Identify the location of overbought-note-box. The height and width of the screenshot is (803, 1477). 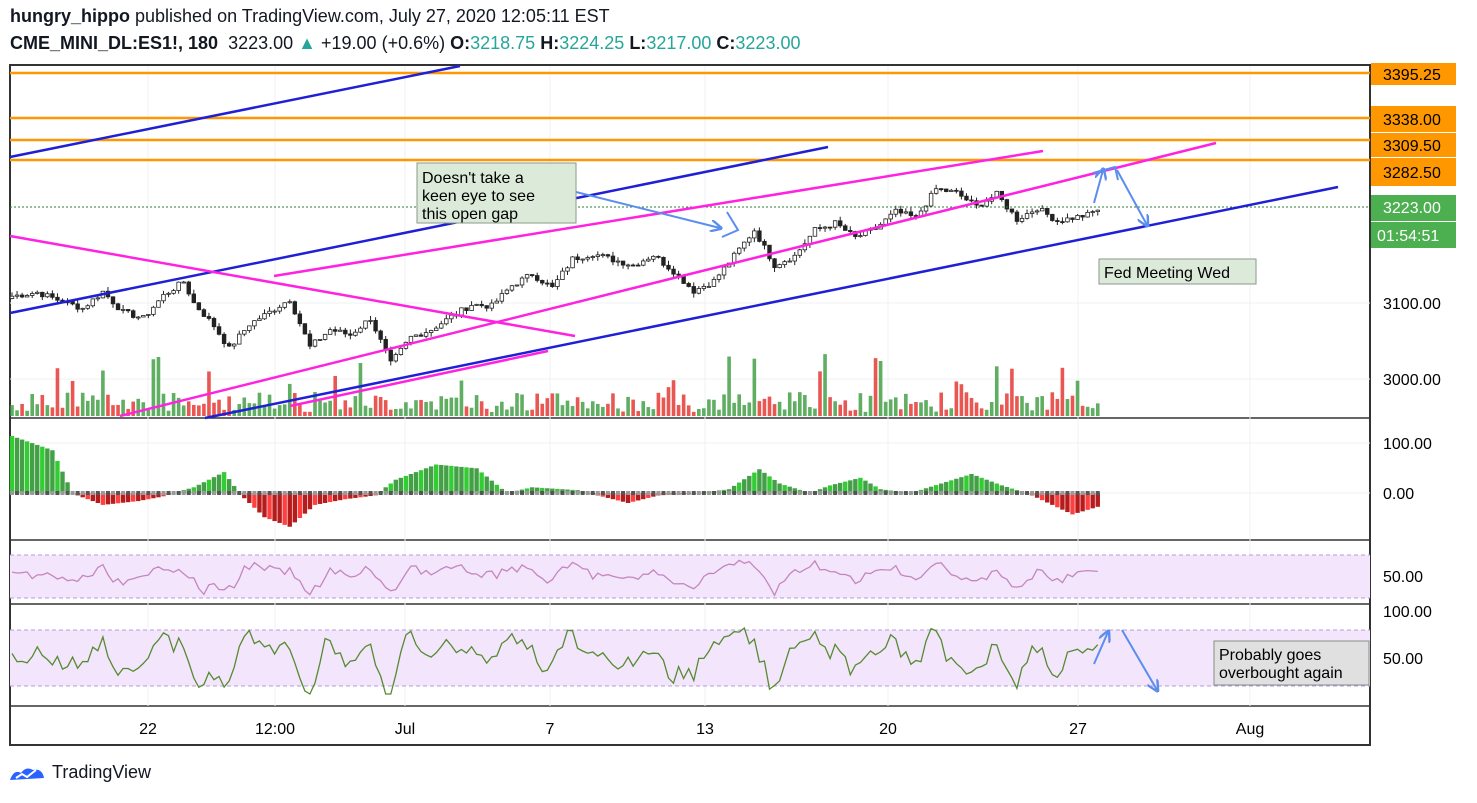
(1291, 663).